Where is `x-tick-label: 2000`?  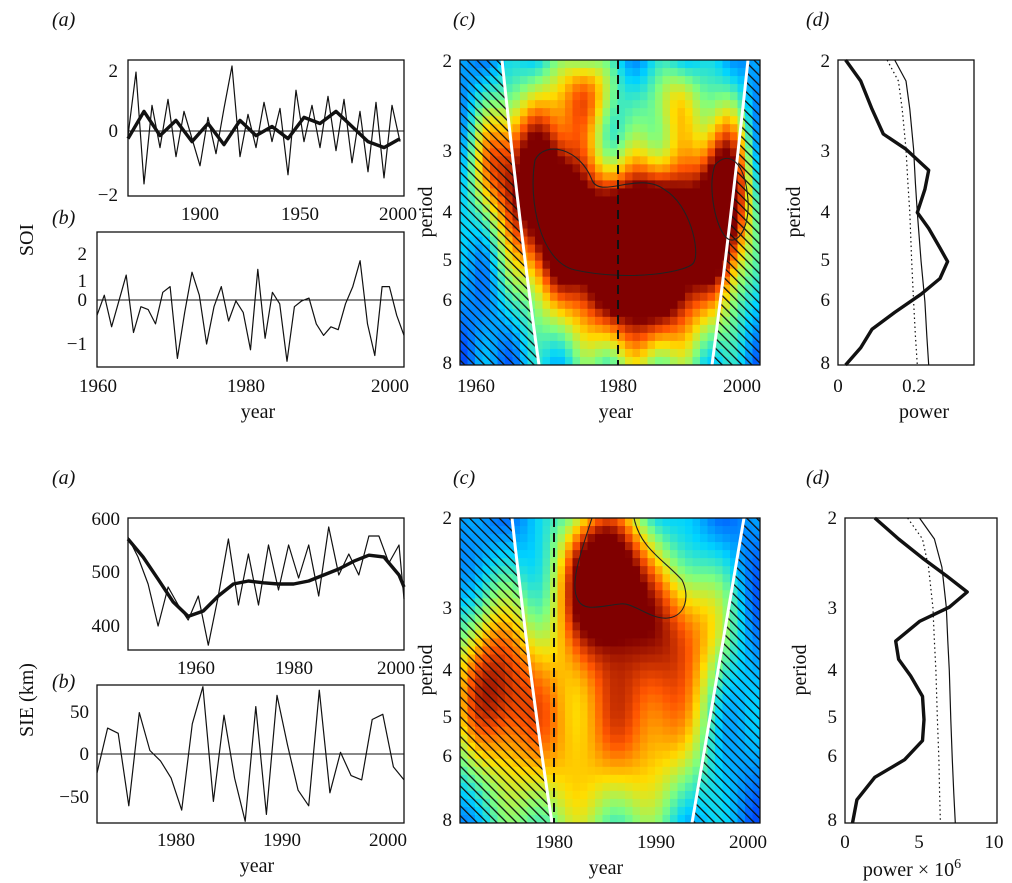 x-tick-label: 2000 is located at coordinates (388, 840).